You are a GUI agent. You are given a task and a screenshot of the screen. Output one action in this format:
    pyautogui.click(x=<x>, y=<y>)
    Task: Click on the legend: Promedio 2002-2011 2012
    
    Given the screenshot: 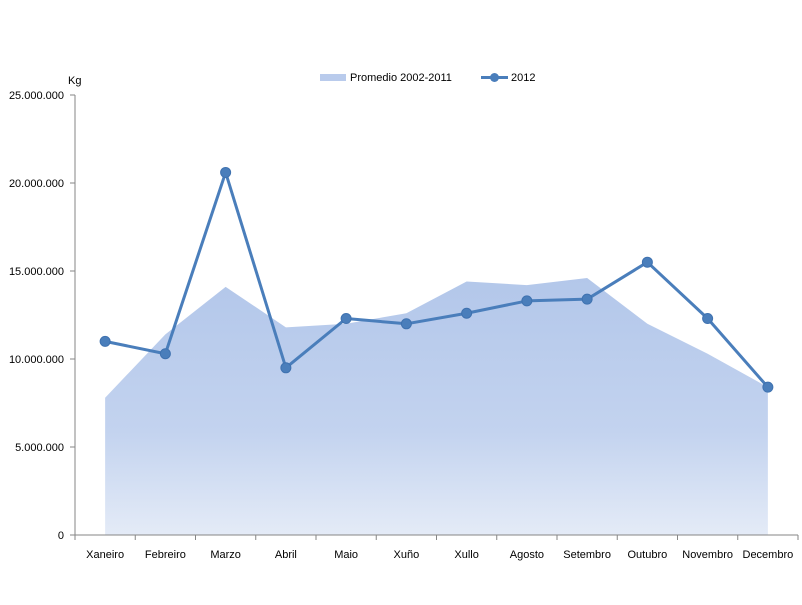 What is the action you would take?
    pyautogui.click(x=427, y=78)
    